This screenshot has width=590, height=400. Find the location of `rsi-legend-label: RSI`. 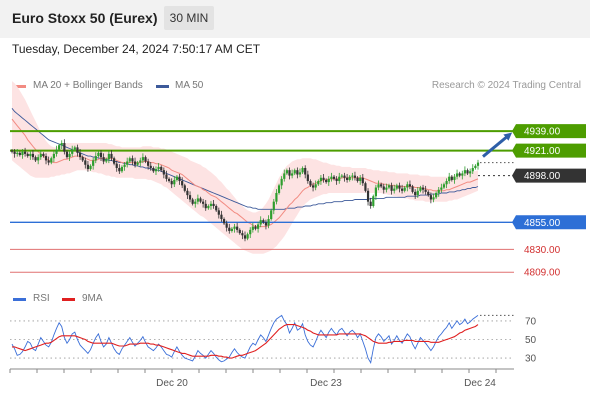

rsi-legend-label: RSI is located at coordinates (41, 298).